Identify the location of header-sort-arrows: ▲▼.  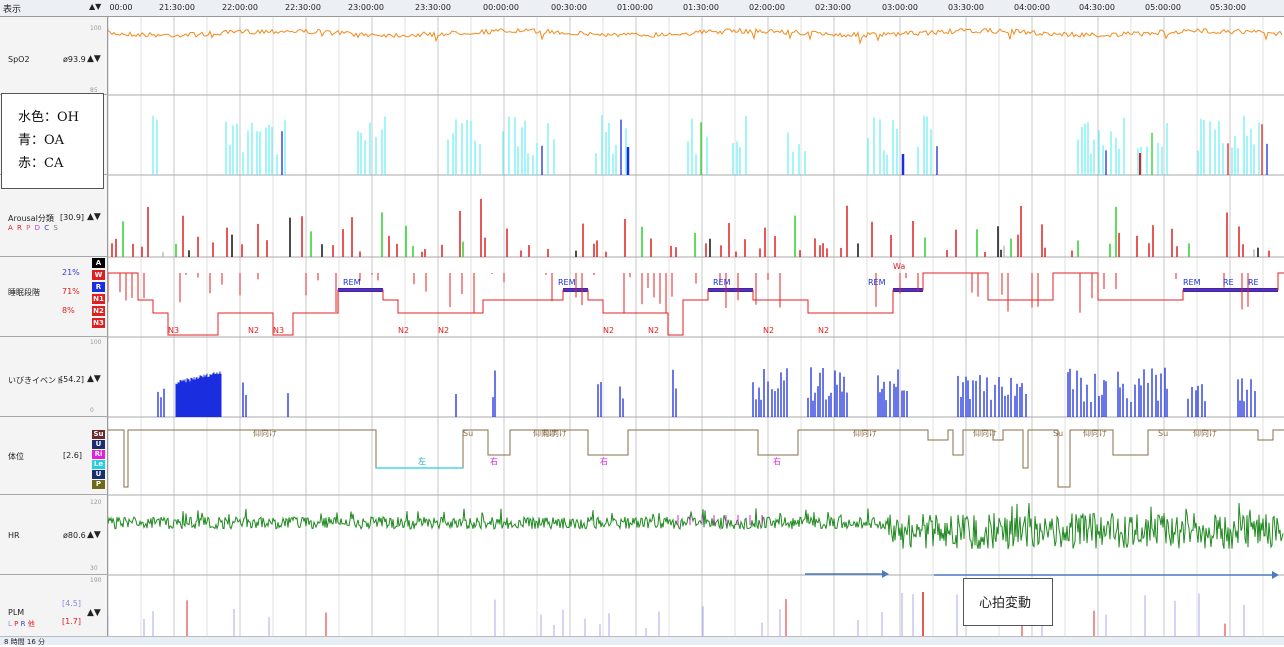
(95, 6).